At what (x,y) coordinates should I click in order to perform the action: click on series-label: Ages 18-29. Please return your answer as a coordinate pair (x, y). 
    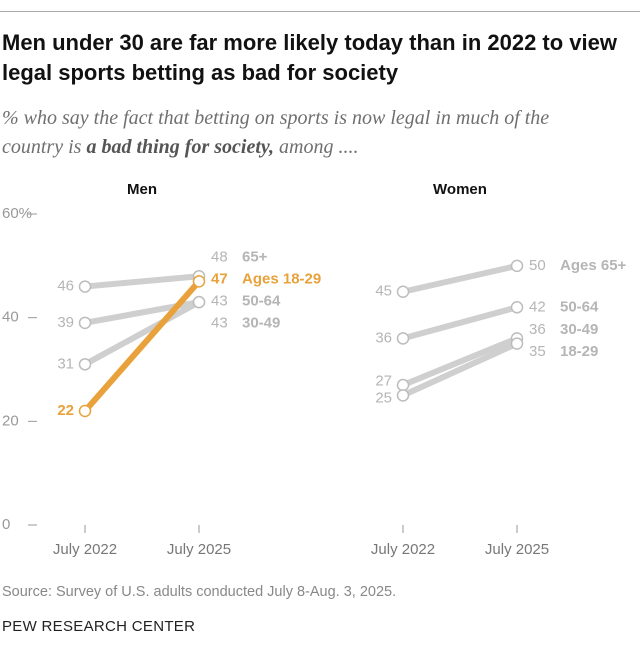
    Looking at the image, I should click on (281, 278).